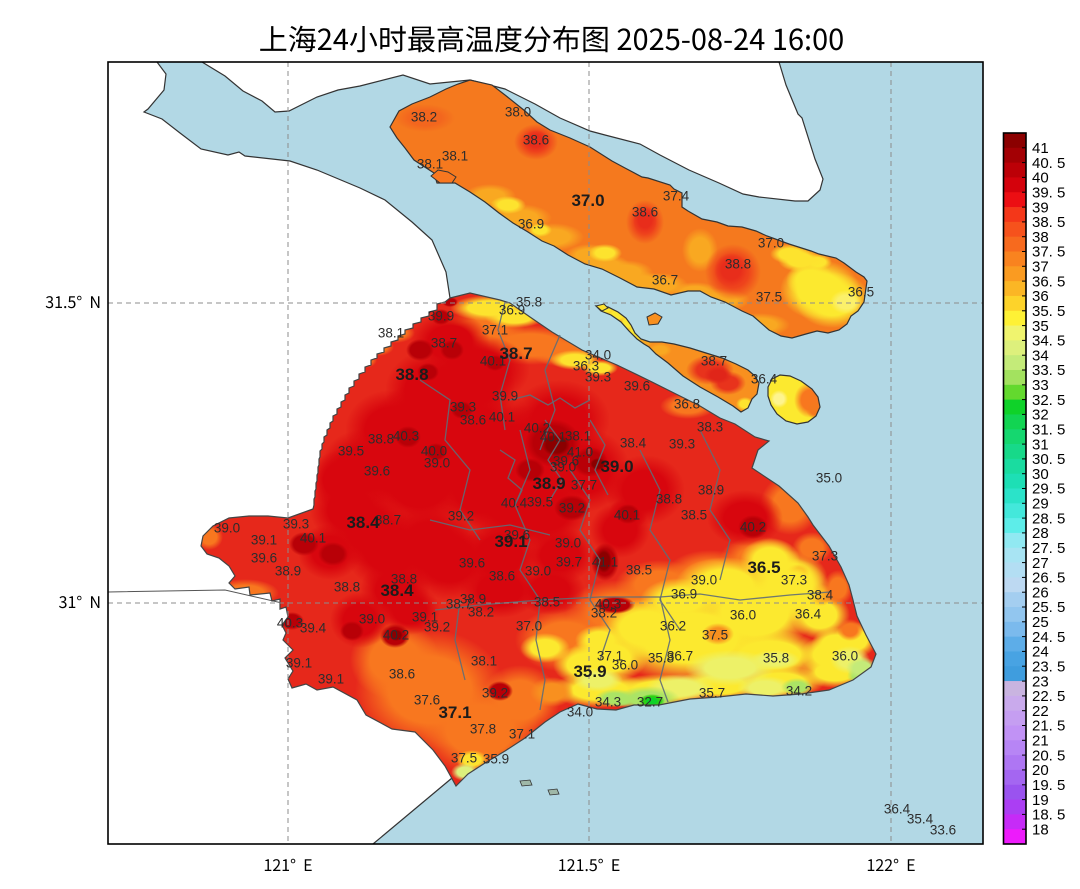 The width and height of the screenshot is (1080, 889). Describe the element at coordinates (1040, 829) in the screenshot. I see `svg-text: 18` at that location.